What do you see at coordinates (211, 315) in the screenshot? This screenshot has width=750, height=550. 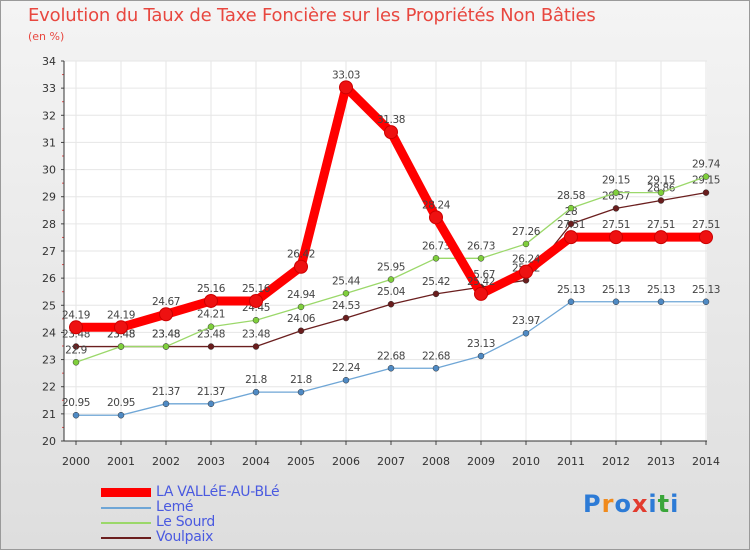 I see `data-label: 24.21` at bounding box center [211, 315].